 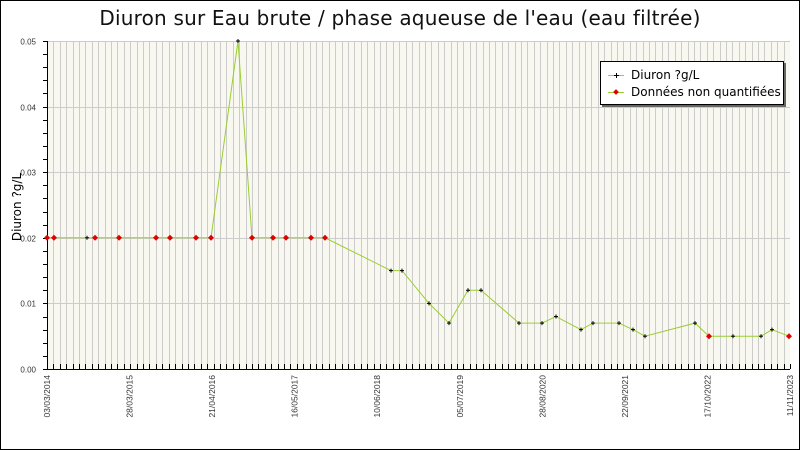 I want to click on y-tick-label: 0.02, so click(x=28, y=239).